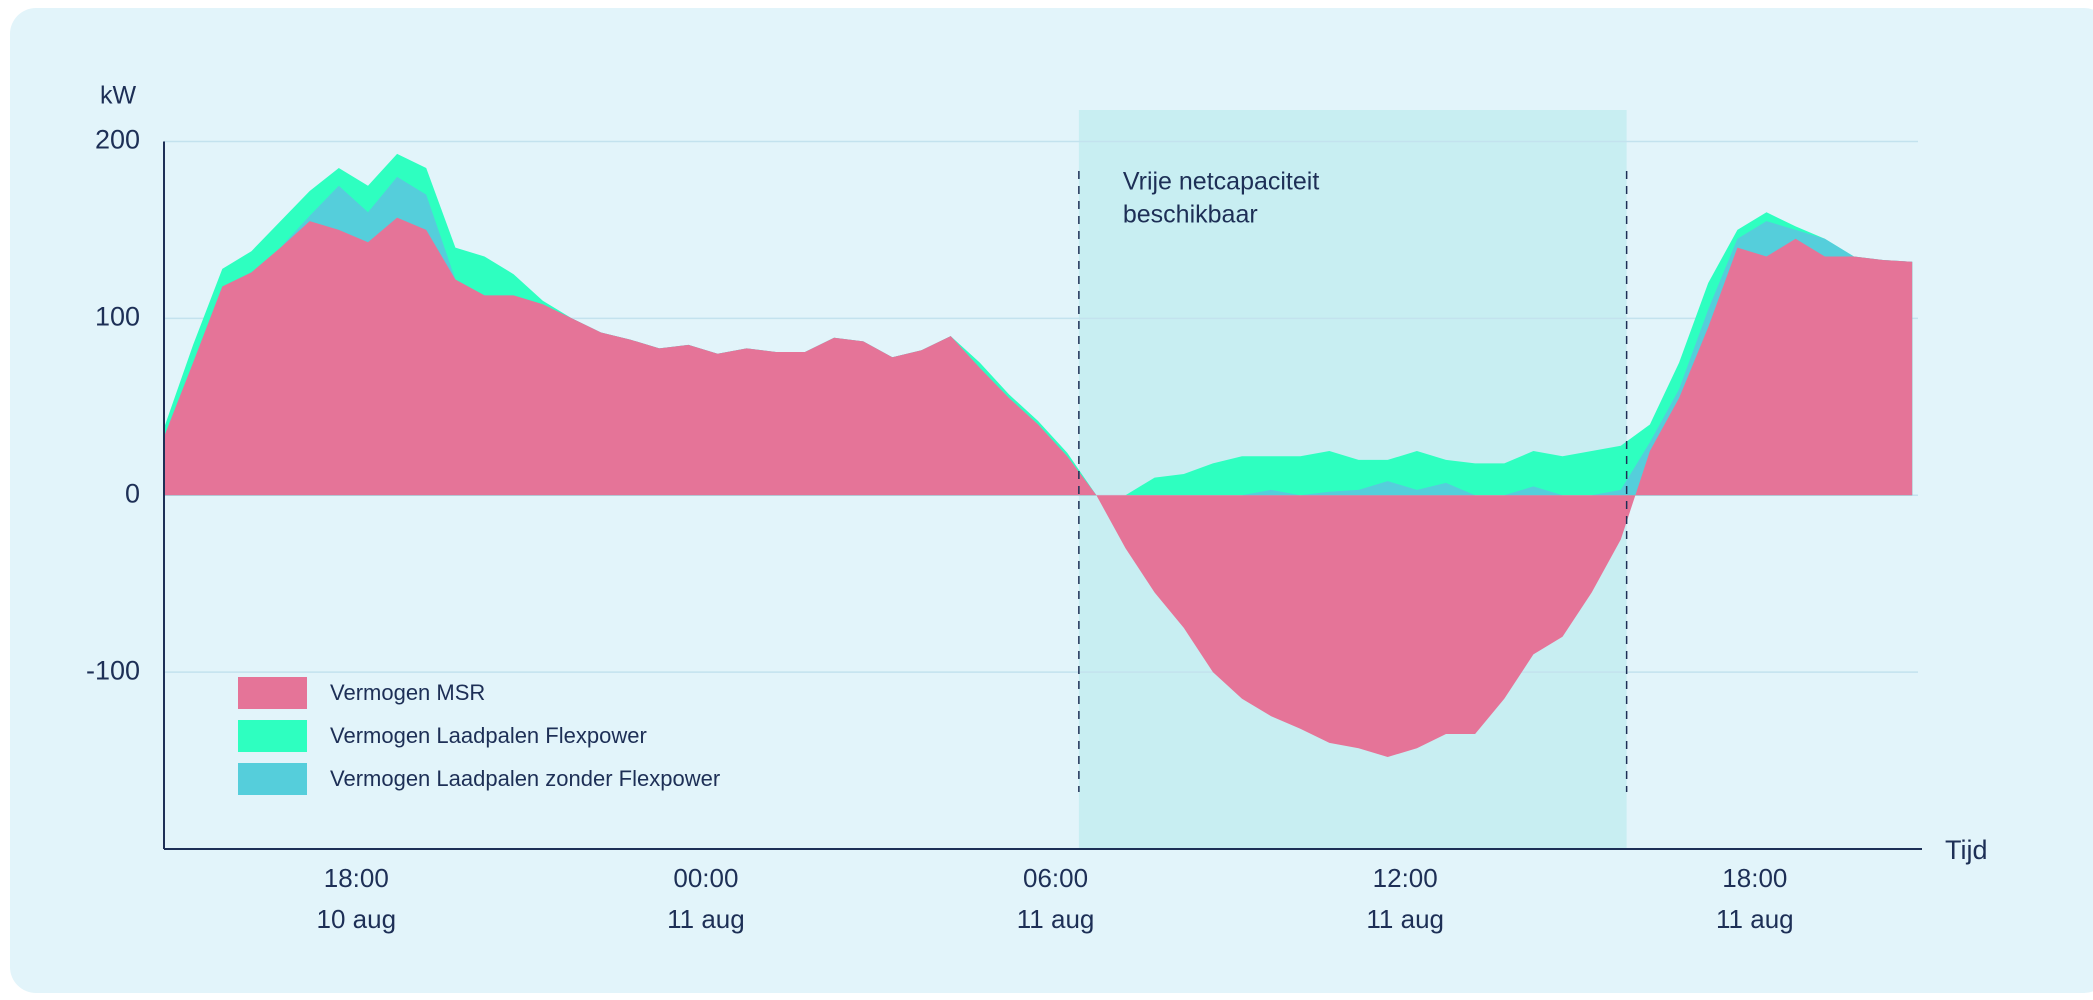  I want to click on legend-label: Vermogen MSR, so click(407, 692).